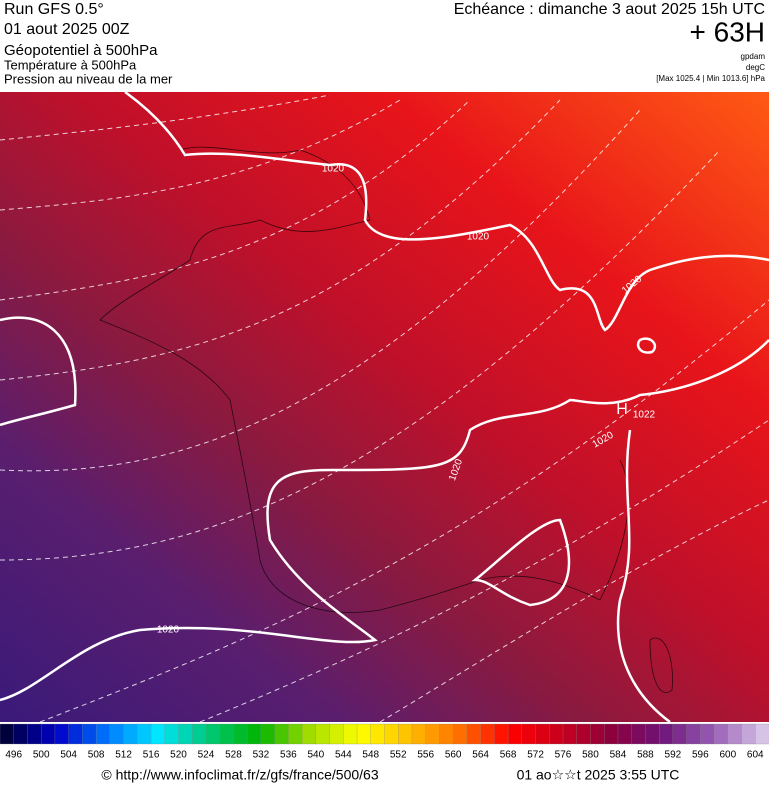 The width and height of the screenshot is (769, 791). Describe the element at coordinates (41, 755) in the screenshot. I see `scale-label: 500` at that location.